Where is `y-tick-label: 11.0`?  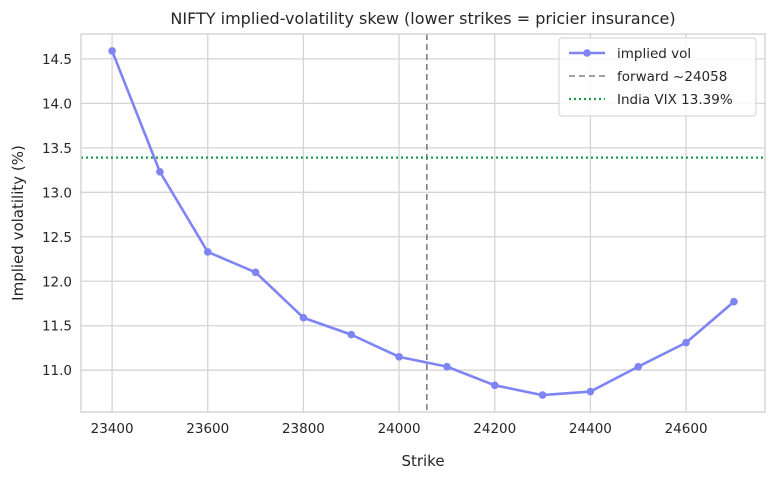 y-tick-label: 11.0 is located at coordinates (57, 371).